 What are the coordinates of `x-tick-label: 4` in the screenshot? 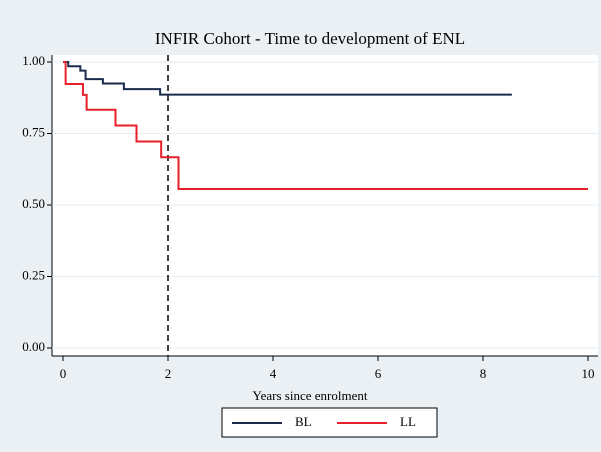 It's located at (273, 373).